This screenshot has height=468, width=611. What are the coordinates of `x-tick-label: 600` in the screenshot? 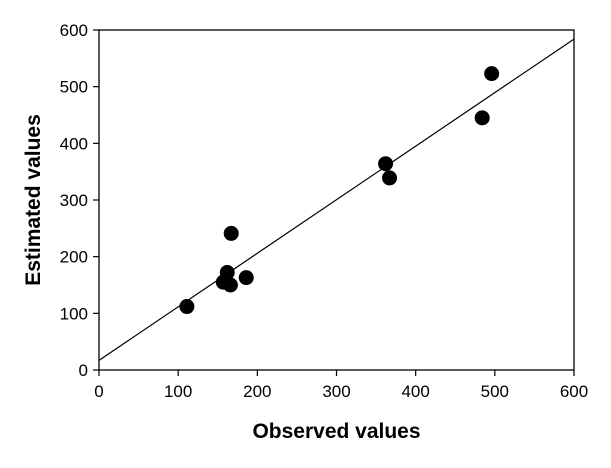 It's located at (574, 391).